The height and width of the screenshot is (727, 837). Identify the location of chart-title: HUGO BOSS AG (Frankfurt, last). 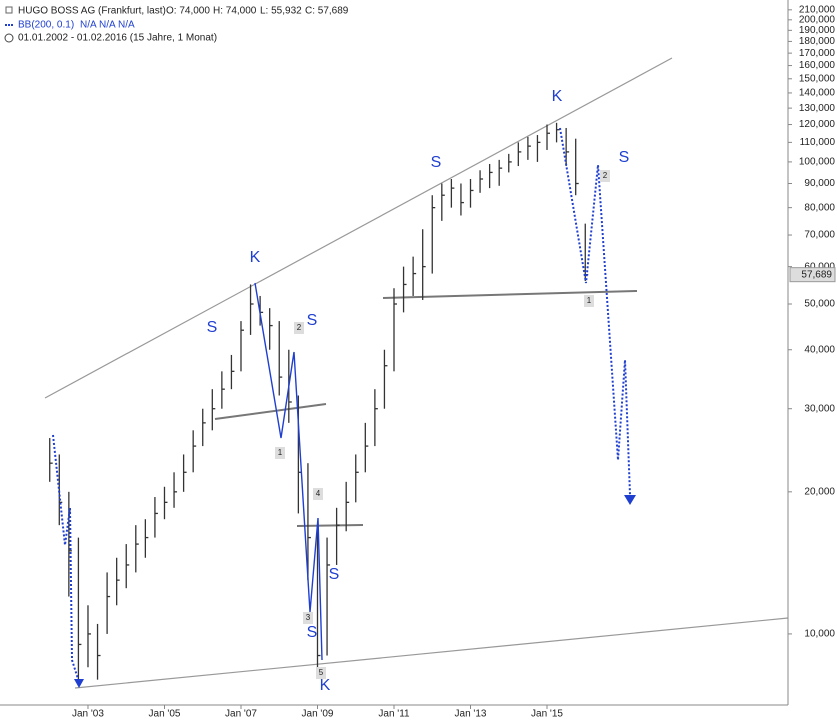
(92, 11).